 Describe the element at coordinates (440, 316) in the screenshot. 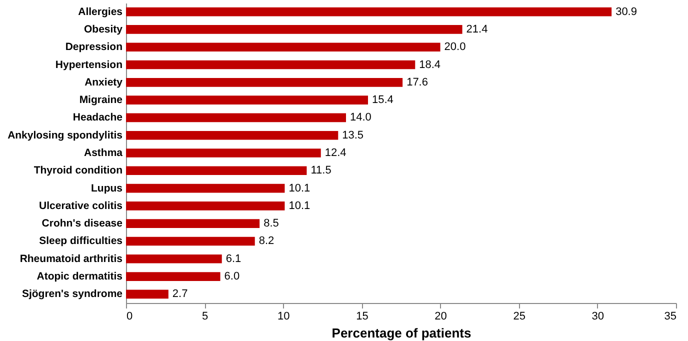

I see `x-tick-label: 20` at that location.